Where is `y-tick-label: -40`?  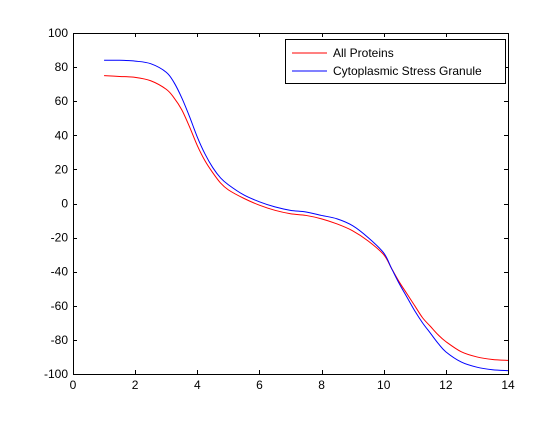
y-tick-label: -40 is located at coordinates (60, 272).